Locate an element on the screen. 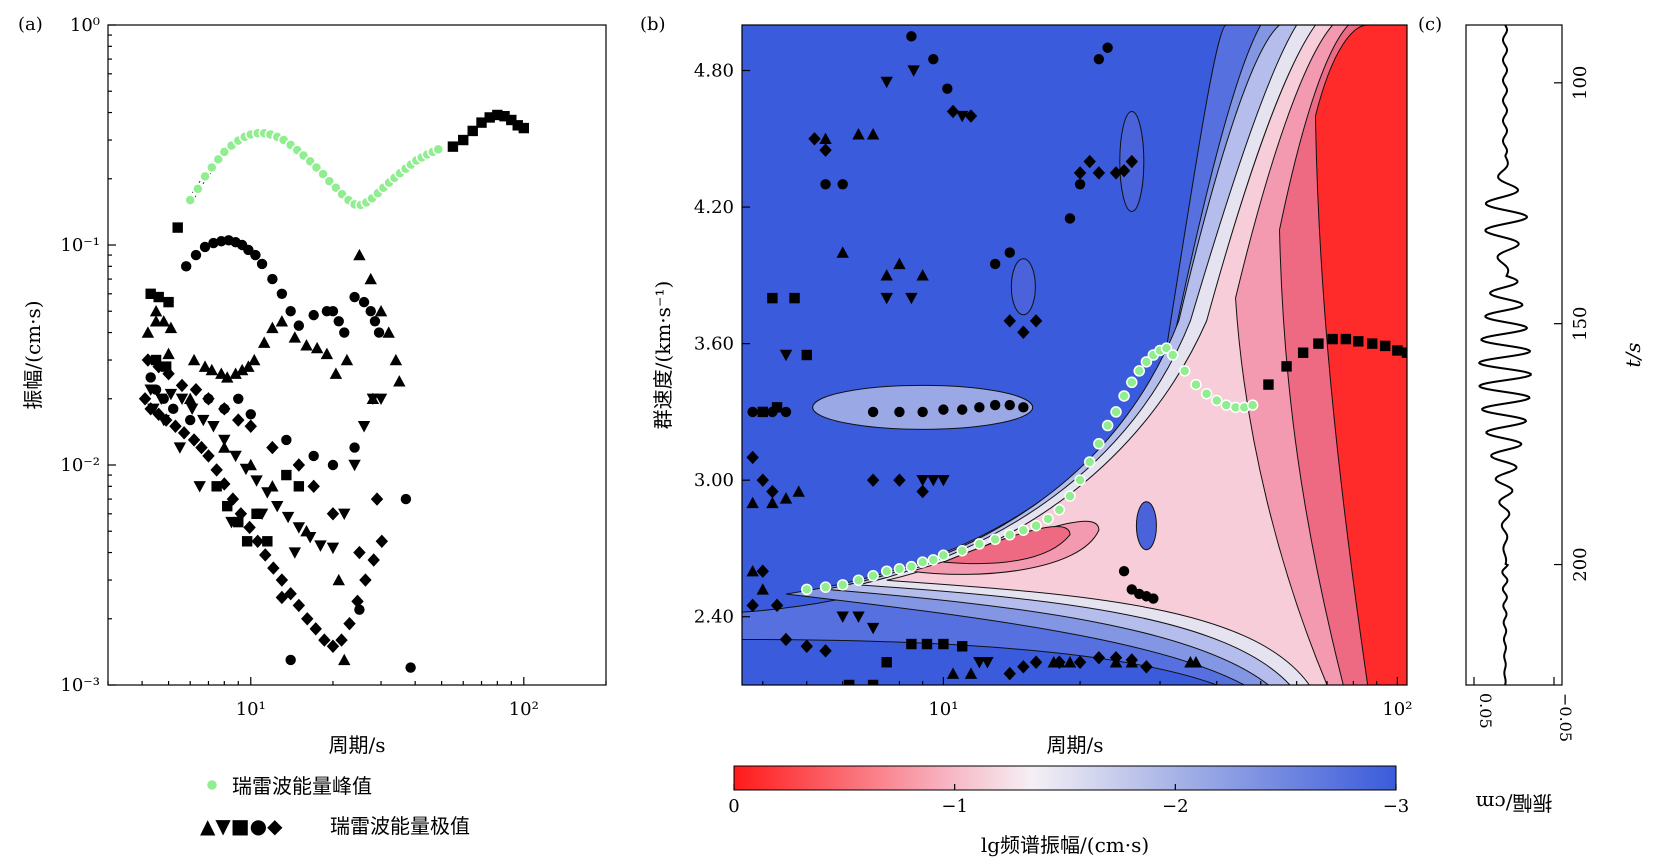 The width and height of the screenshot is (1654, 858). y-tick-label: 4.80 is located at coordinates (714, 71).